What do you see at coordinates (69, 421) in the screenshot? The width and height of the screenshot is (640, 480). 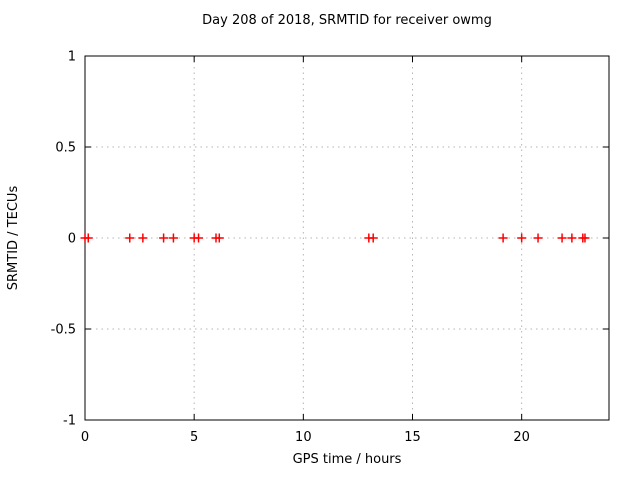 I see `y-tick-label: -1` at bounding box center [69, 421].